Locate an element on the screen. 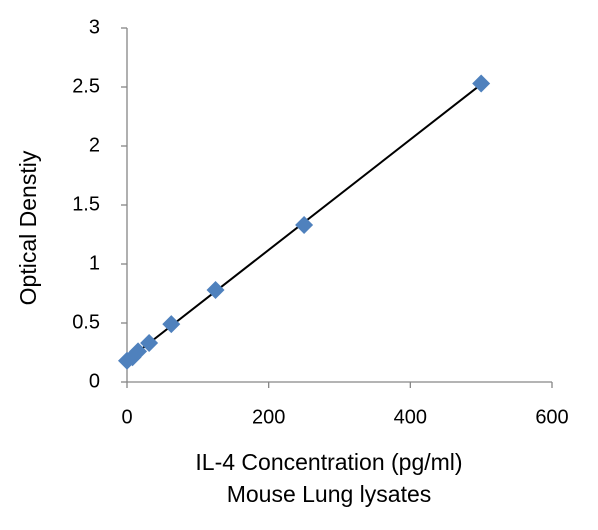 Image resolution: width=598 pixels, height=530 pixels. x-tick-label: 600 is located at coordinates (551, 417).